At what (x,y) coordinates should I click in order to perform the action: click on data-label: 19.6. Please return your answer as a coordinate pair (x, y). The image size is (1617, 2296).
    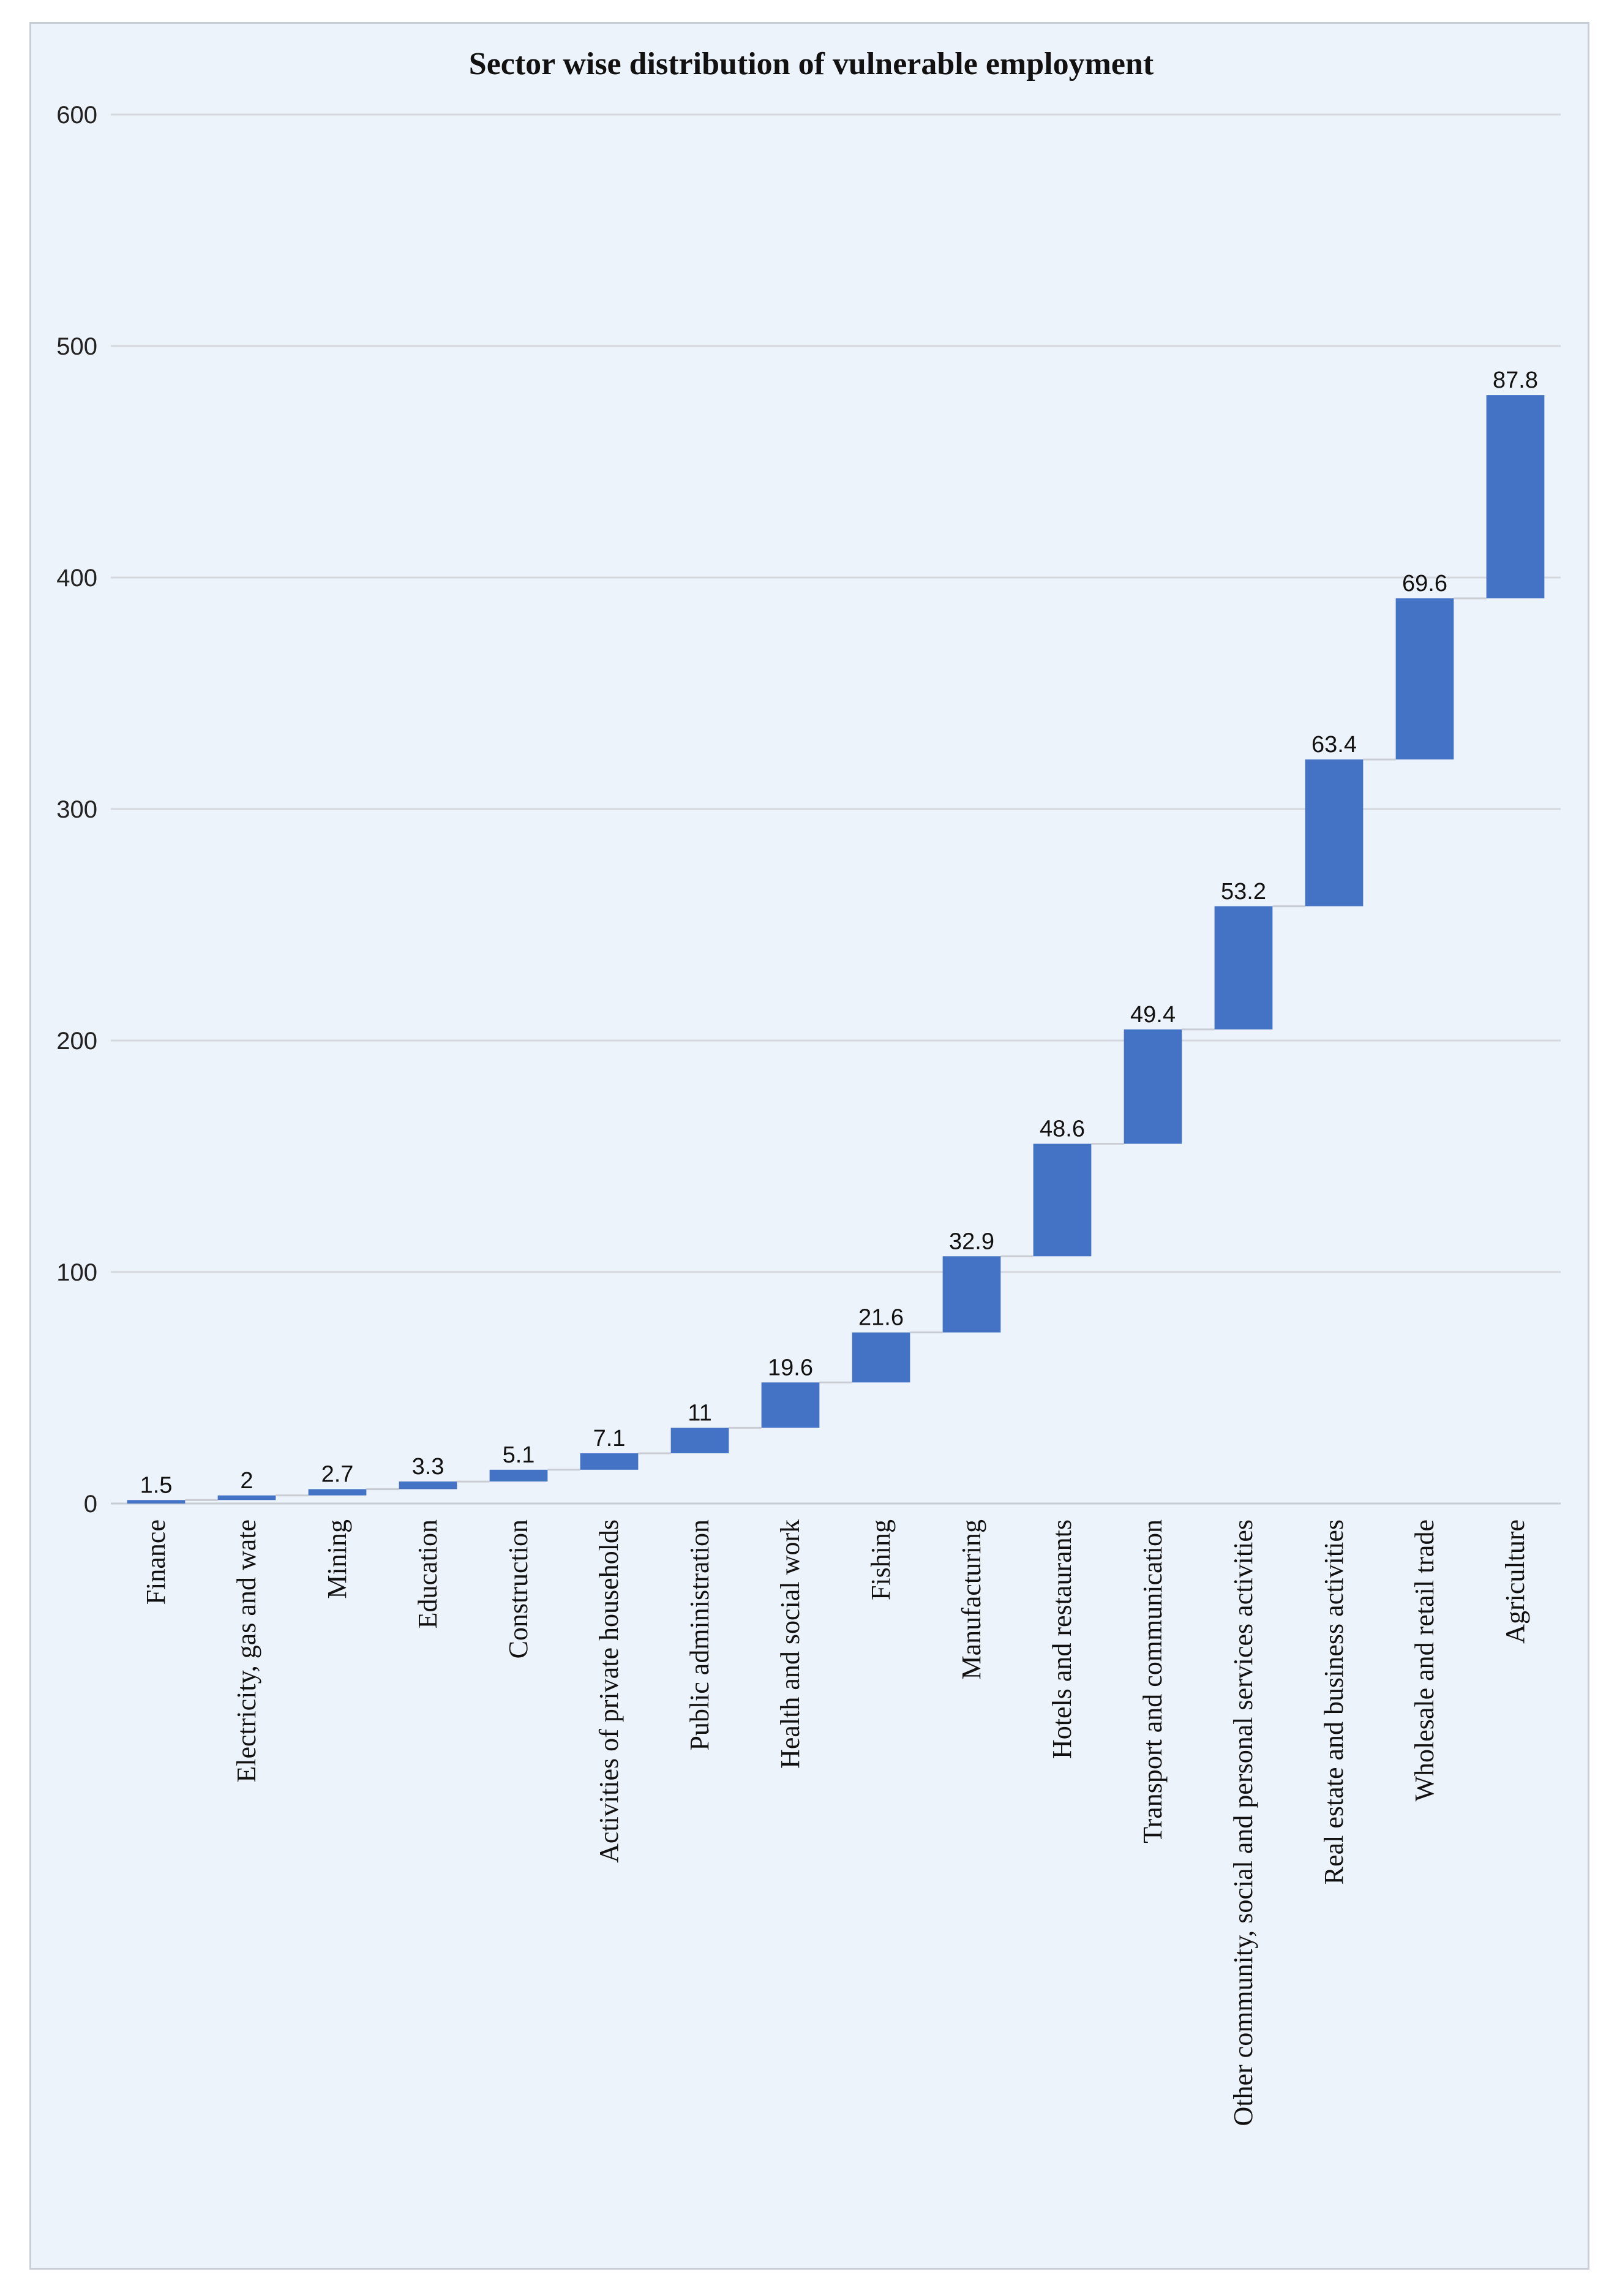
    Looking at the image, I should click on (790, 1368).